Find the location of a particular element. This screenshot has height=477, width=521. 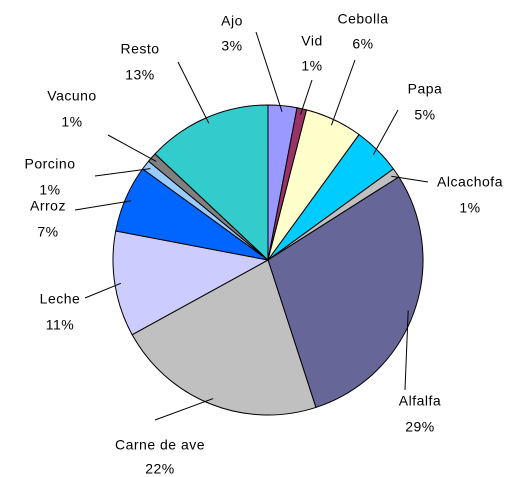

slice-label: Vacuno is located at coordinates (71, 96).